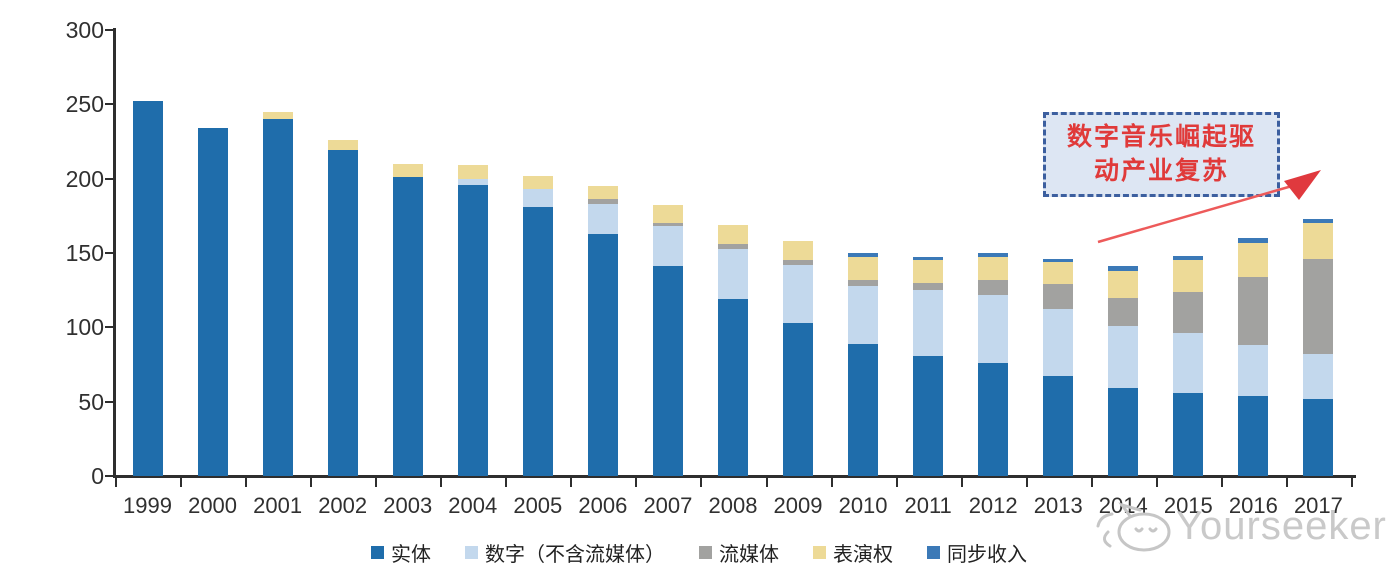 This screenshot has height=582, width=1398. Describe the element at coordinates (538, 505) in the screenshot. I see `x-tick-label: 2005` at that location.